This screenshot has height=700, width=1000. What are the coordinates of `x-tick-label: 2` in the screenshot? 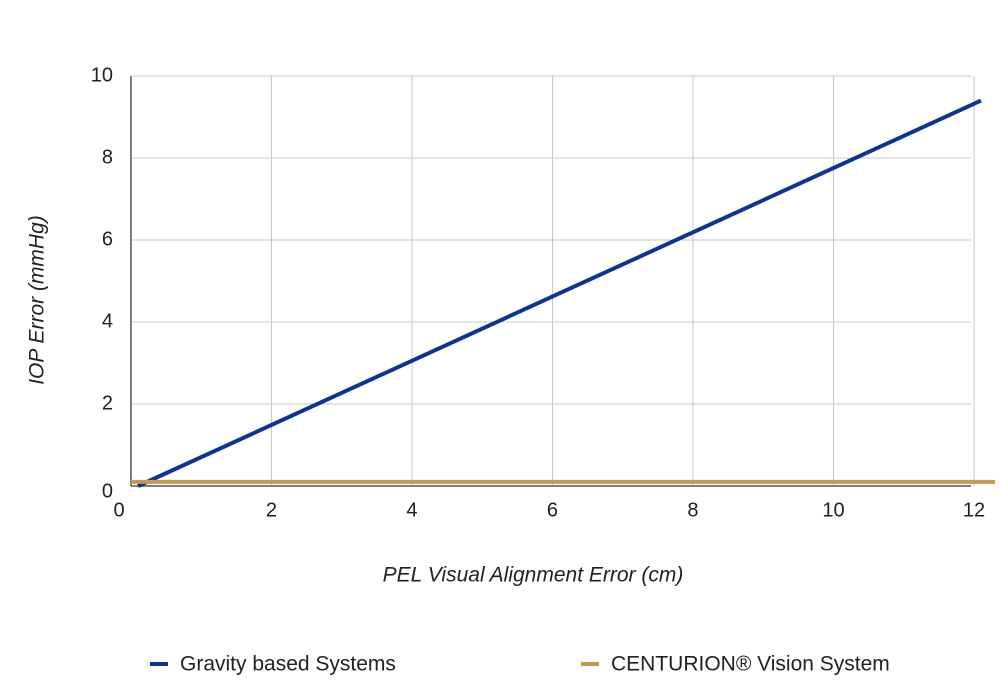 It's located at (271, 510).